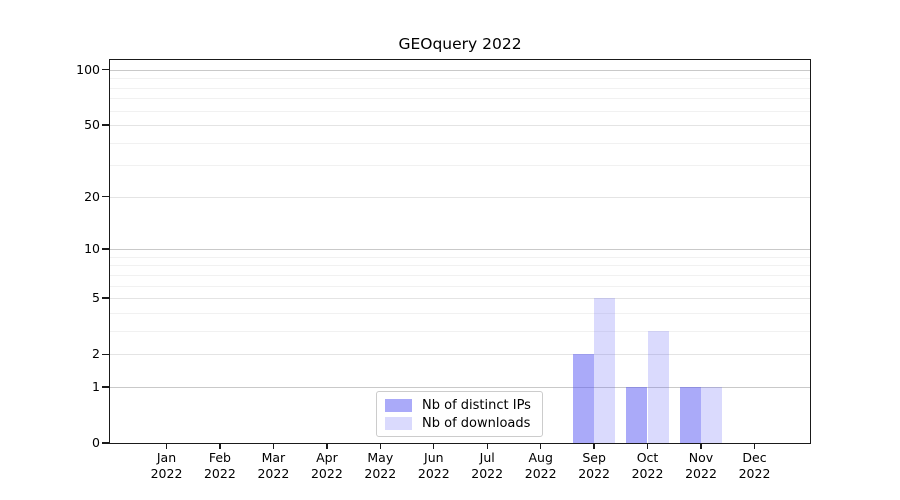 This screenshot has width=900, height=500. I want to click on y-tick-label-0: 0, so click(96, 442).